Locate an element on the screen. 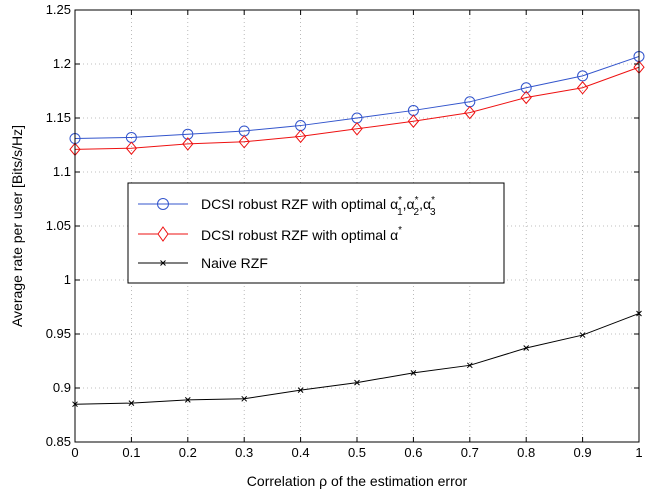  x-axis-label: Correlation ρ of the estimation error is located at coordinates (357, 481).